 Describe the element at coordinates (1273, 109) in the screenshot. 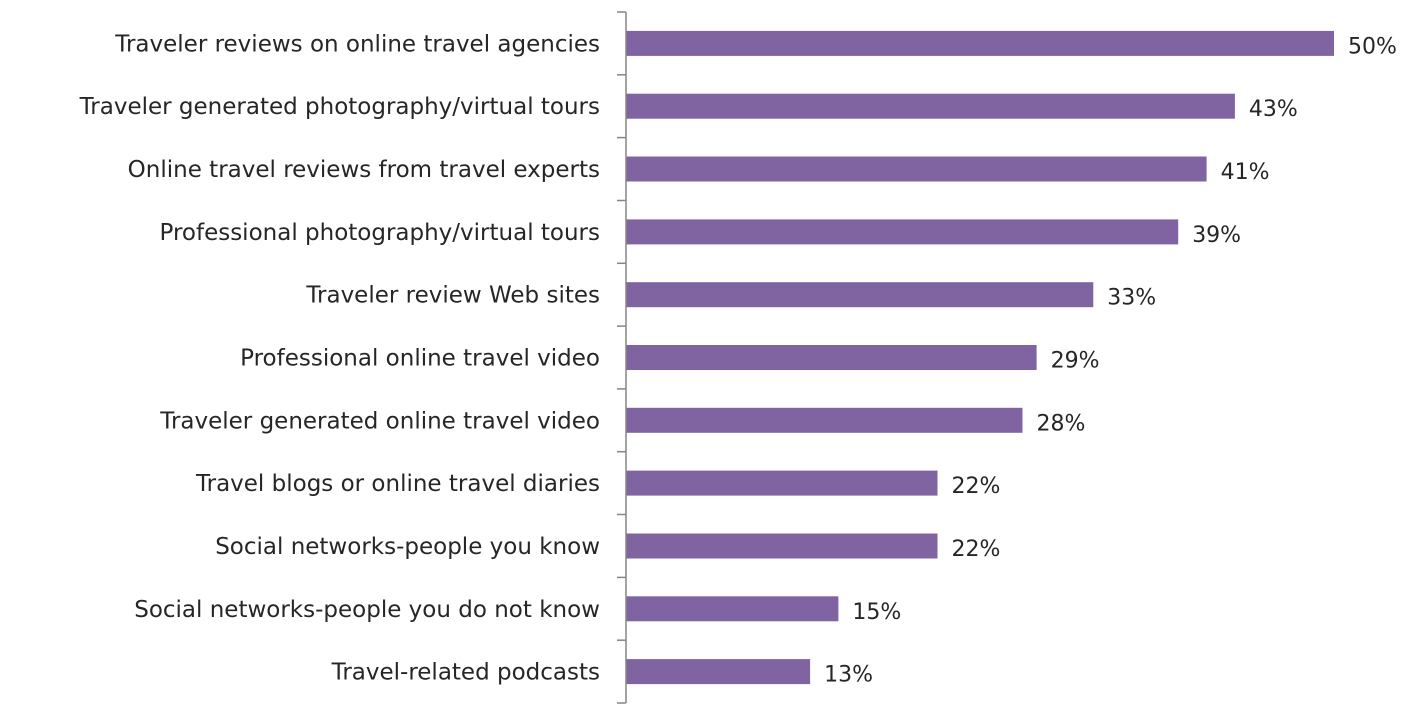

I see `value-label: 43%` at that location.